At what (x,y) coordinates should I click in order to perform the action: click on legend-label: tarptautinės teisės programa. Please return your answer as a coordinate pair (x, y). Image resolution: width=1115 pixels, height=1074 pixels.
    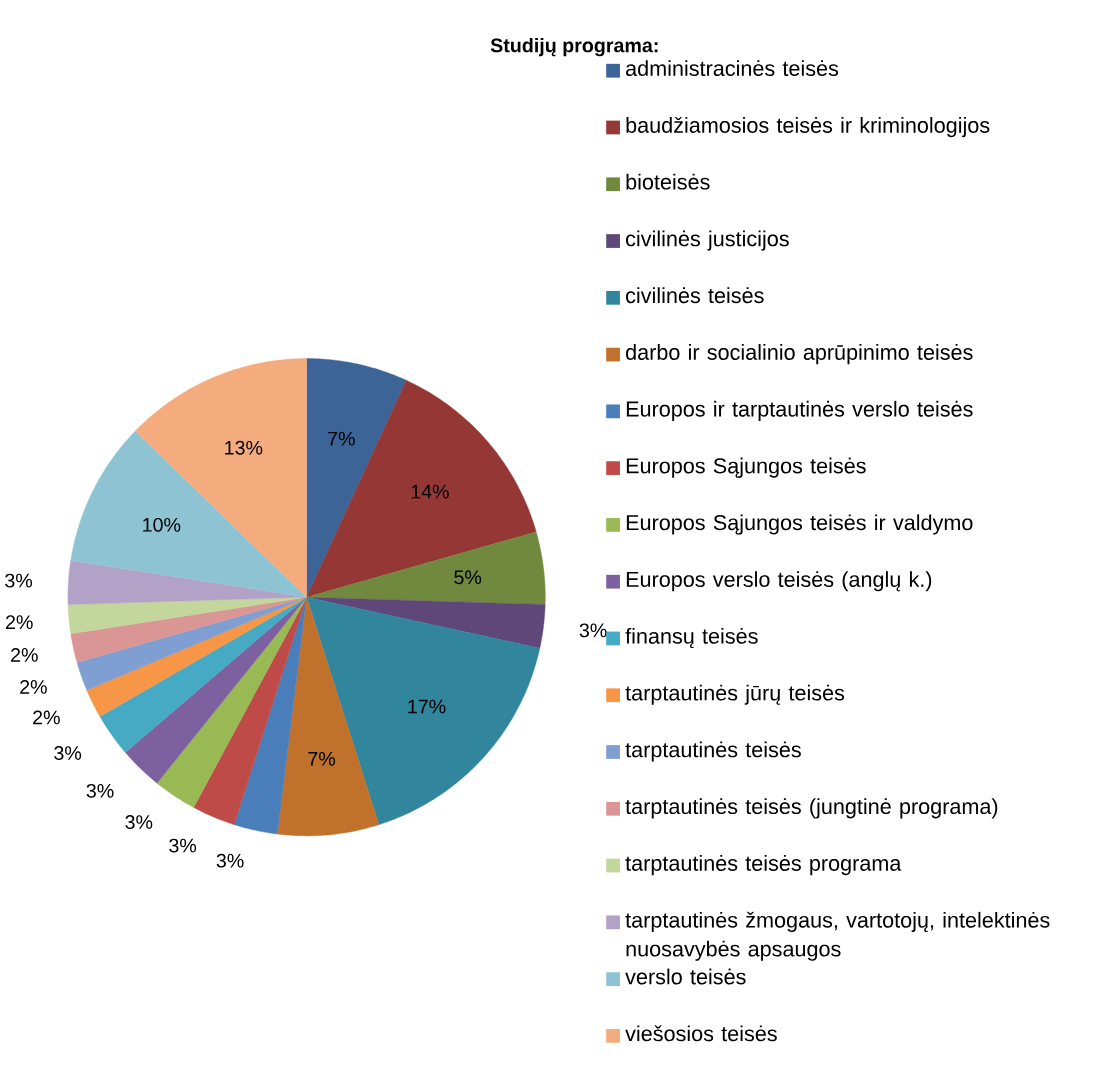
    Looking at the image, I should click on (763, 865).